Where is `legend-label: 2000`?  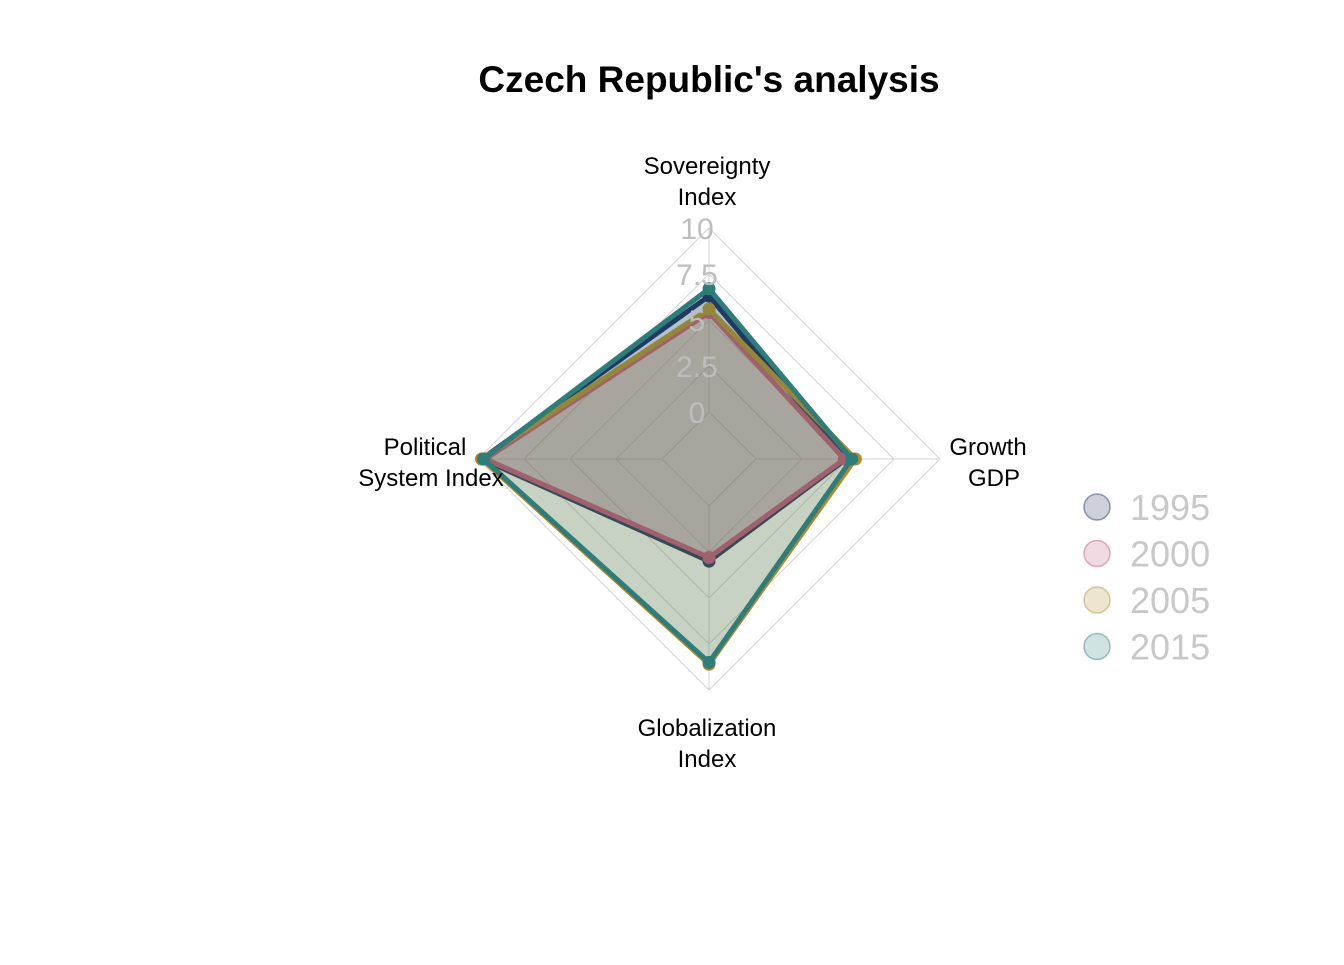
legend-label: 2000 is located at coordinates (1170, 554).